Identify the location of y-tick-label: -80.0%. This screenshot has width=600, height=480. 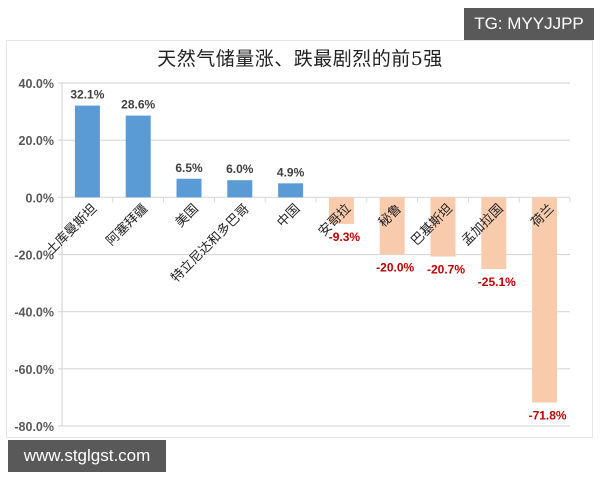
(34, 427).